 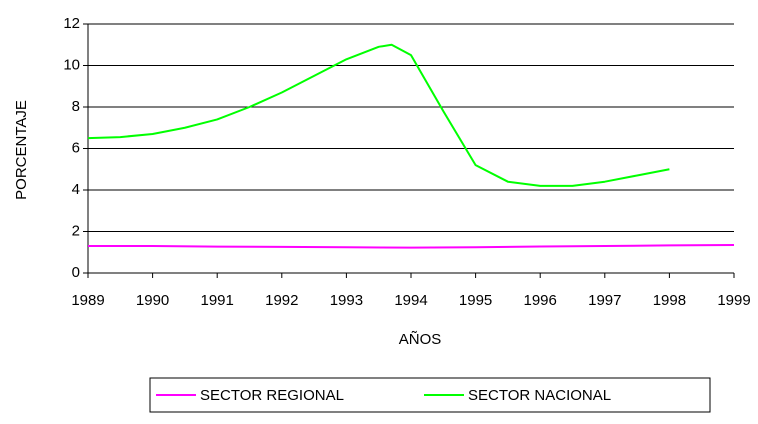 I want to click on series-line, so click(x=411, y=246).